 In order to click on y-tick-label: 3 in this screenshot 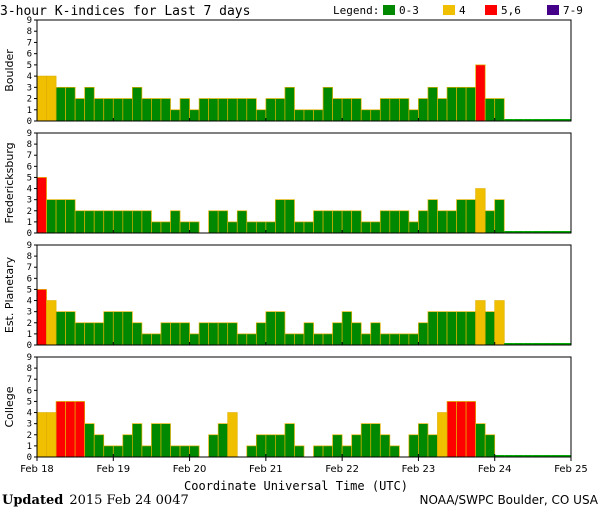, I will do `click(29, 88)`.